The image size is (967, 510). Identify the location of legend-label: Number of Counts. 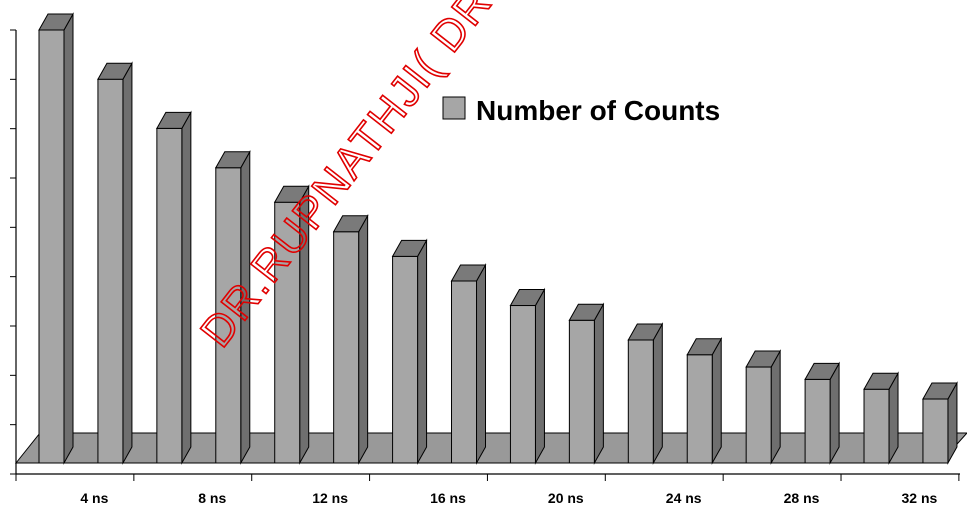
(598, 110).